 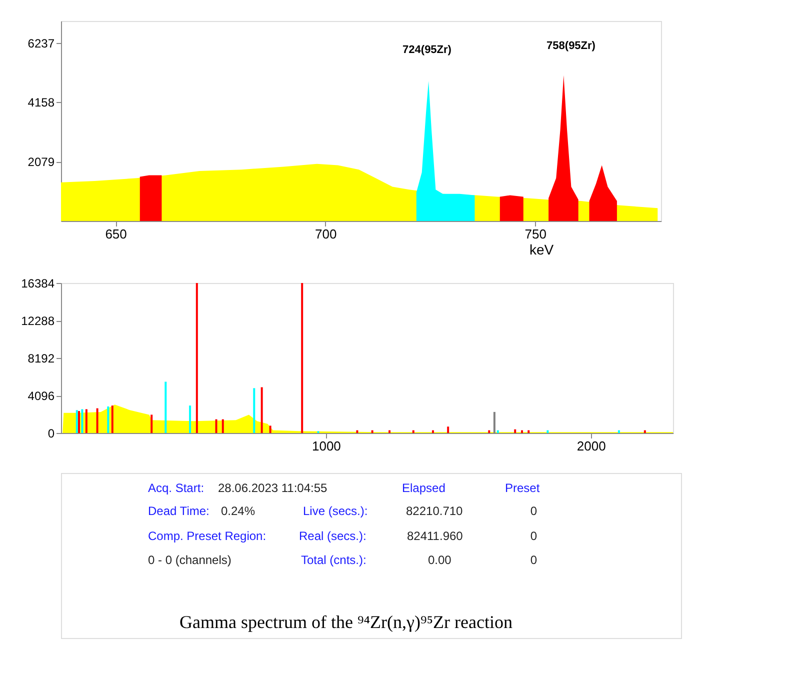 I want to click on text: Real (secs.):, so click(x=332, y=536).